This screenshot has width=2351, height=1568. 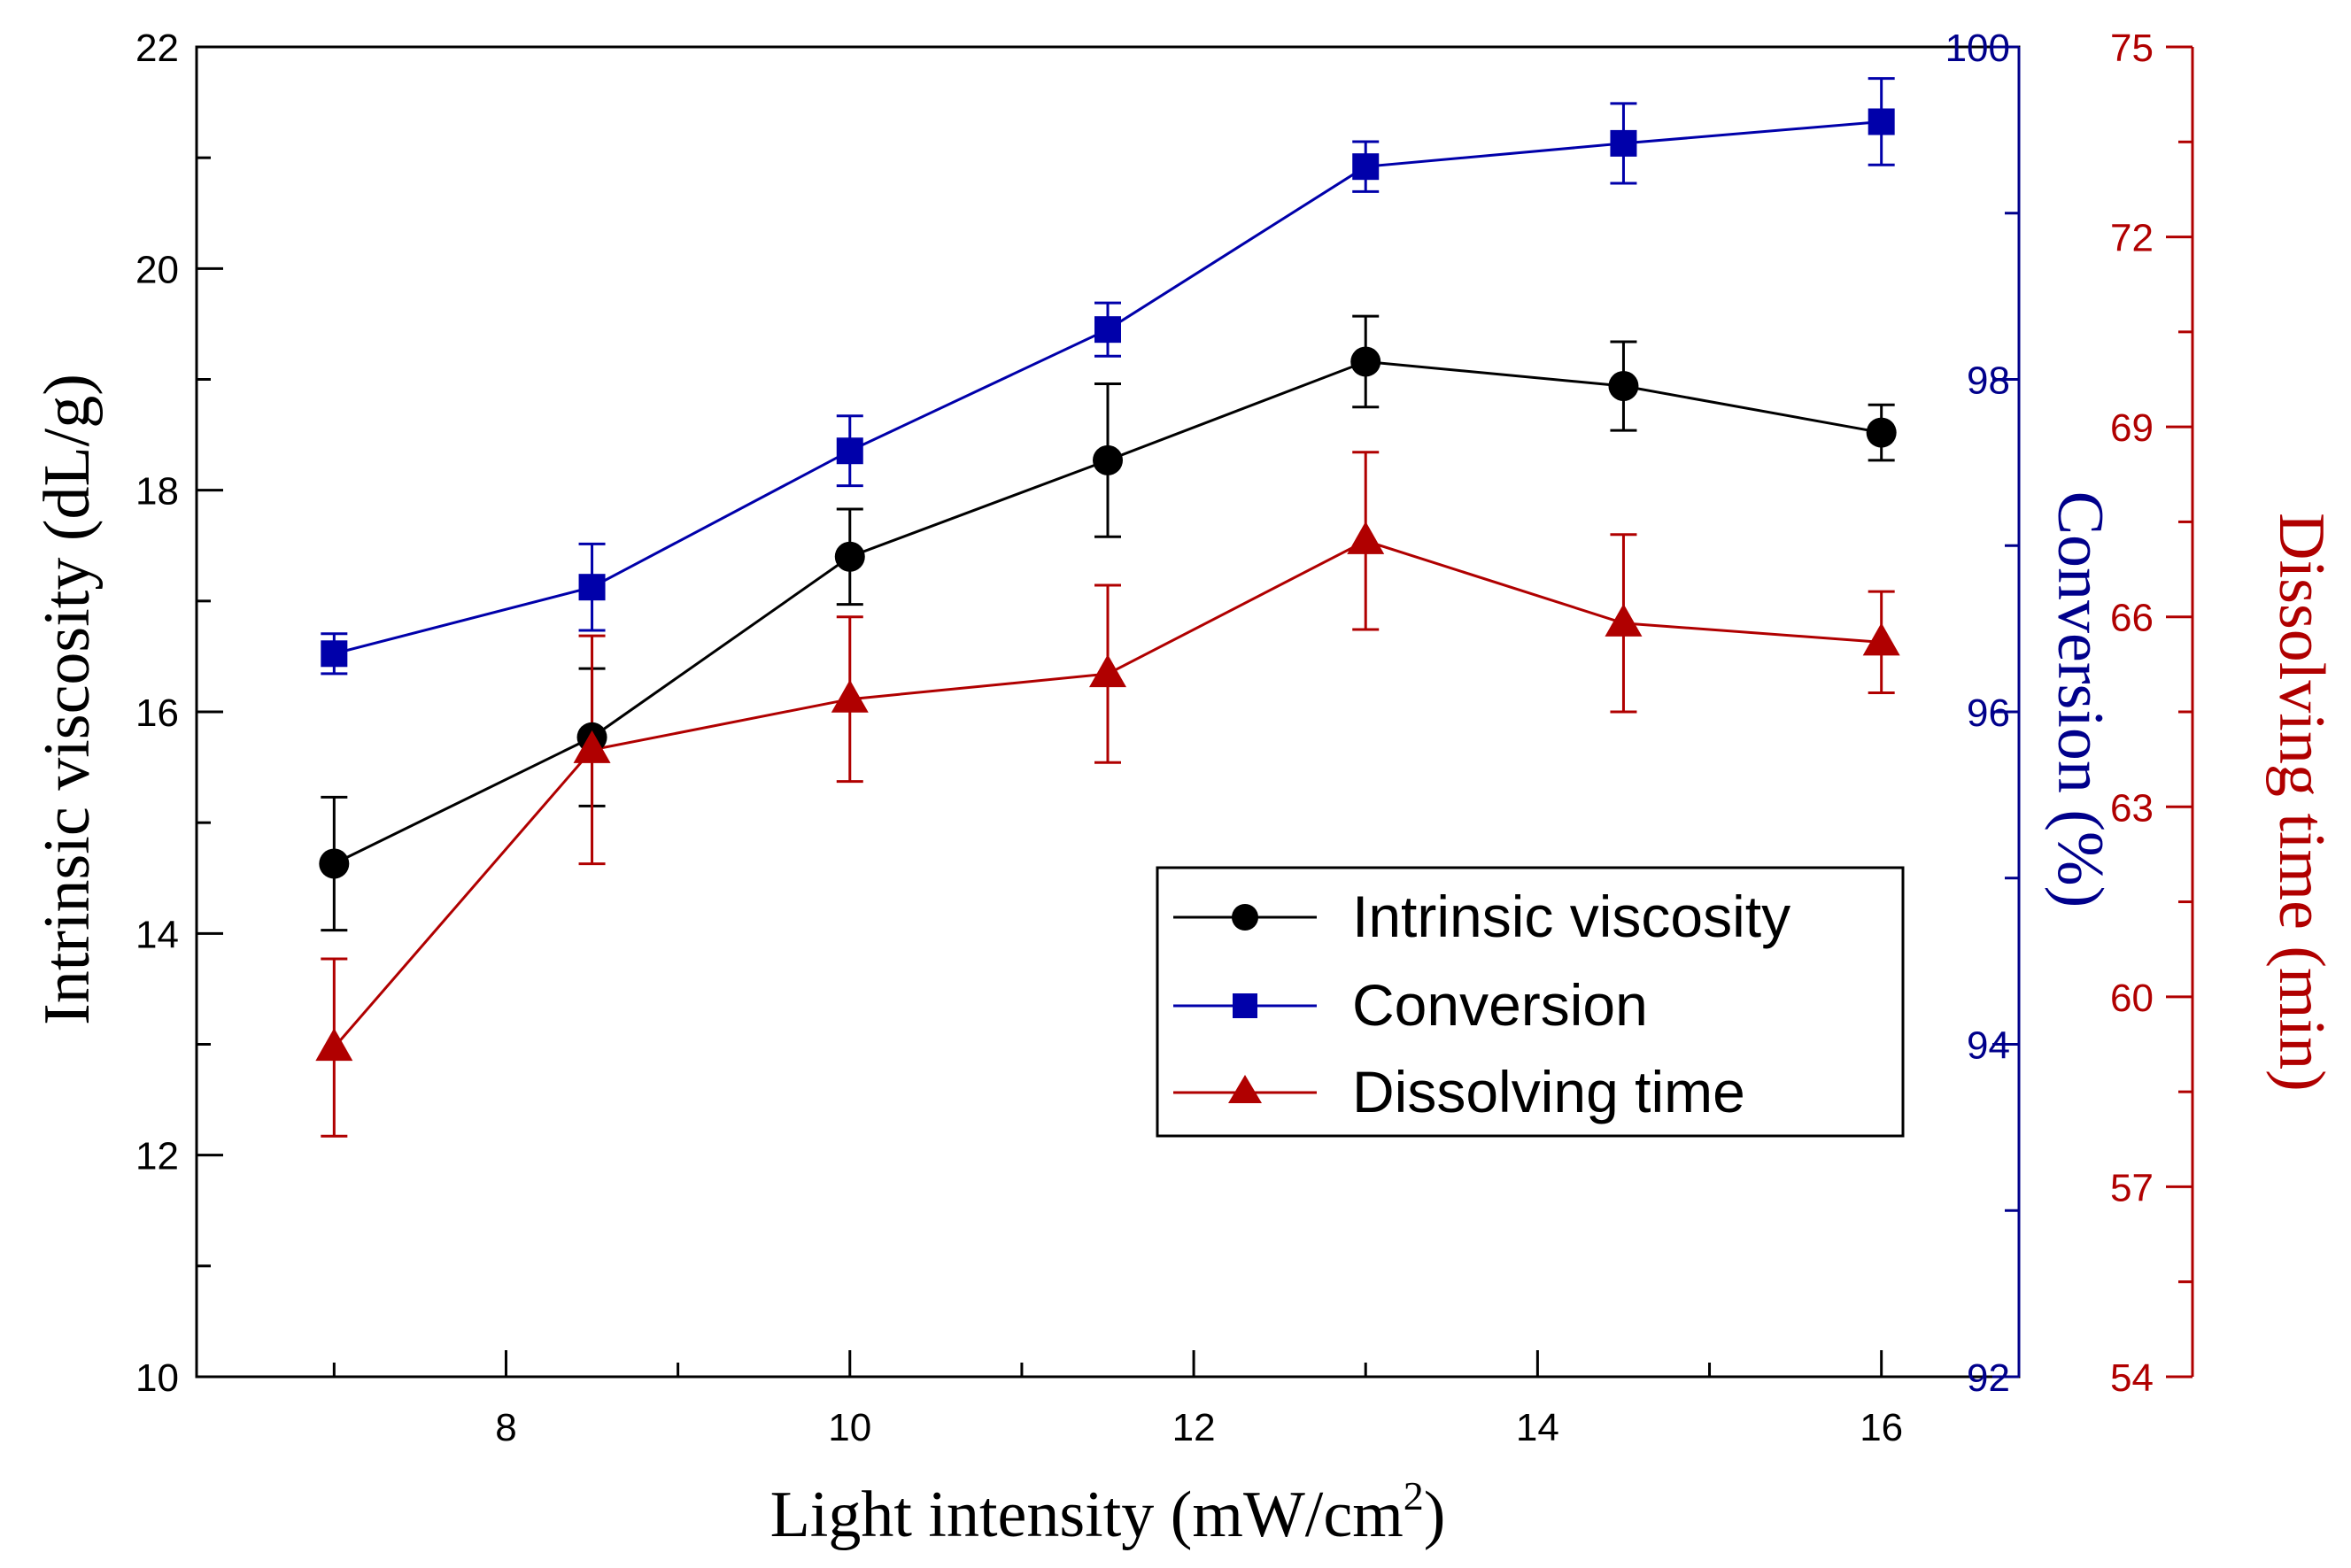 What do you see at coordinates (157, 269) in the screenshot?
I see `left-y-tick-label: 20` at bounding box center [157, 269].